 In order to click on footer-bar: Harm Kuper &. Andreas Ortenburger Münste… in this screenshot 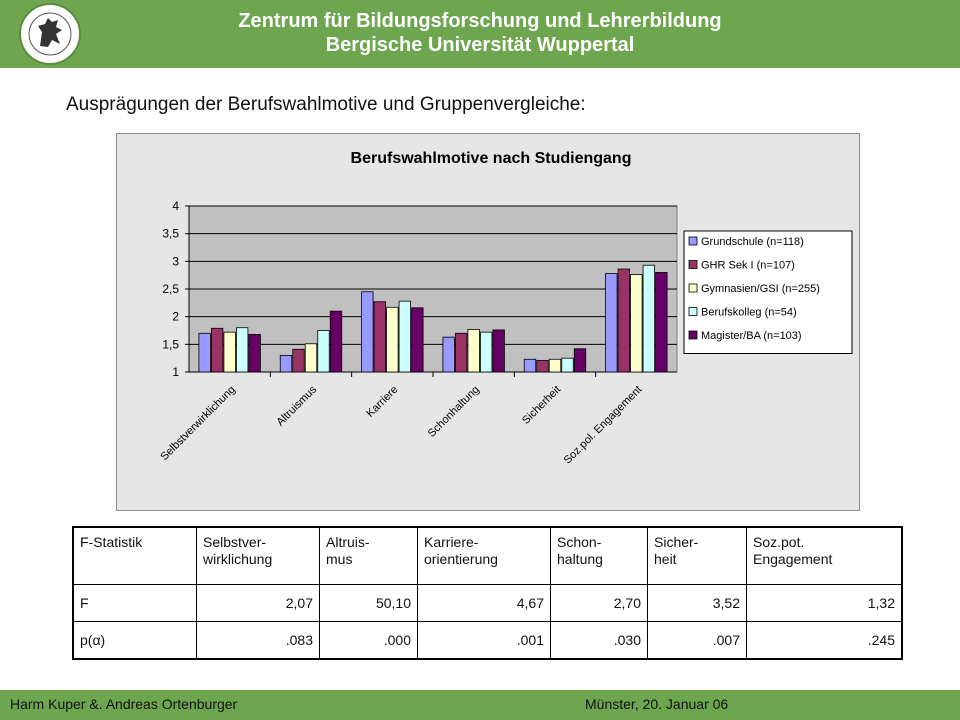, I will do `click(480, 705)`.